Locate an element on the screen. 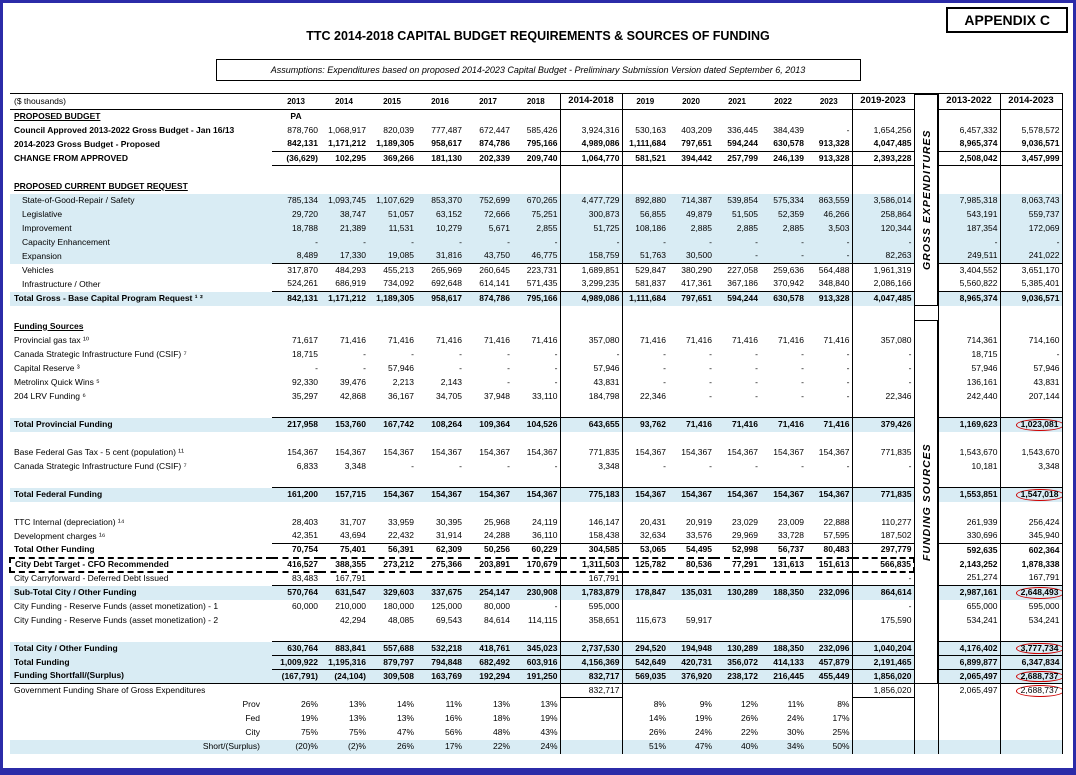 Image resolution: width=1076 pixels, height=775 pixels. column-header: 2013-2022 is located at coordinates (969, 101).